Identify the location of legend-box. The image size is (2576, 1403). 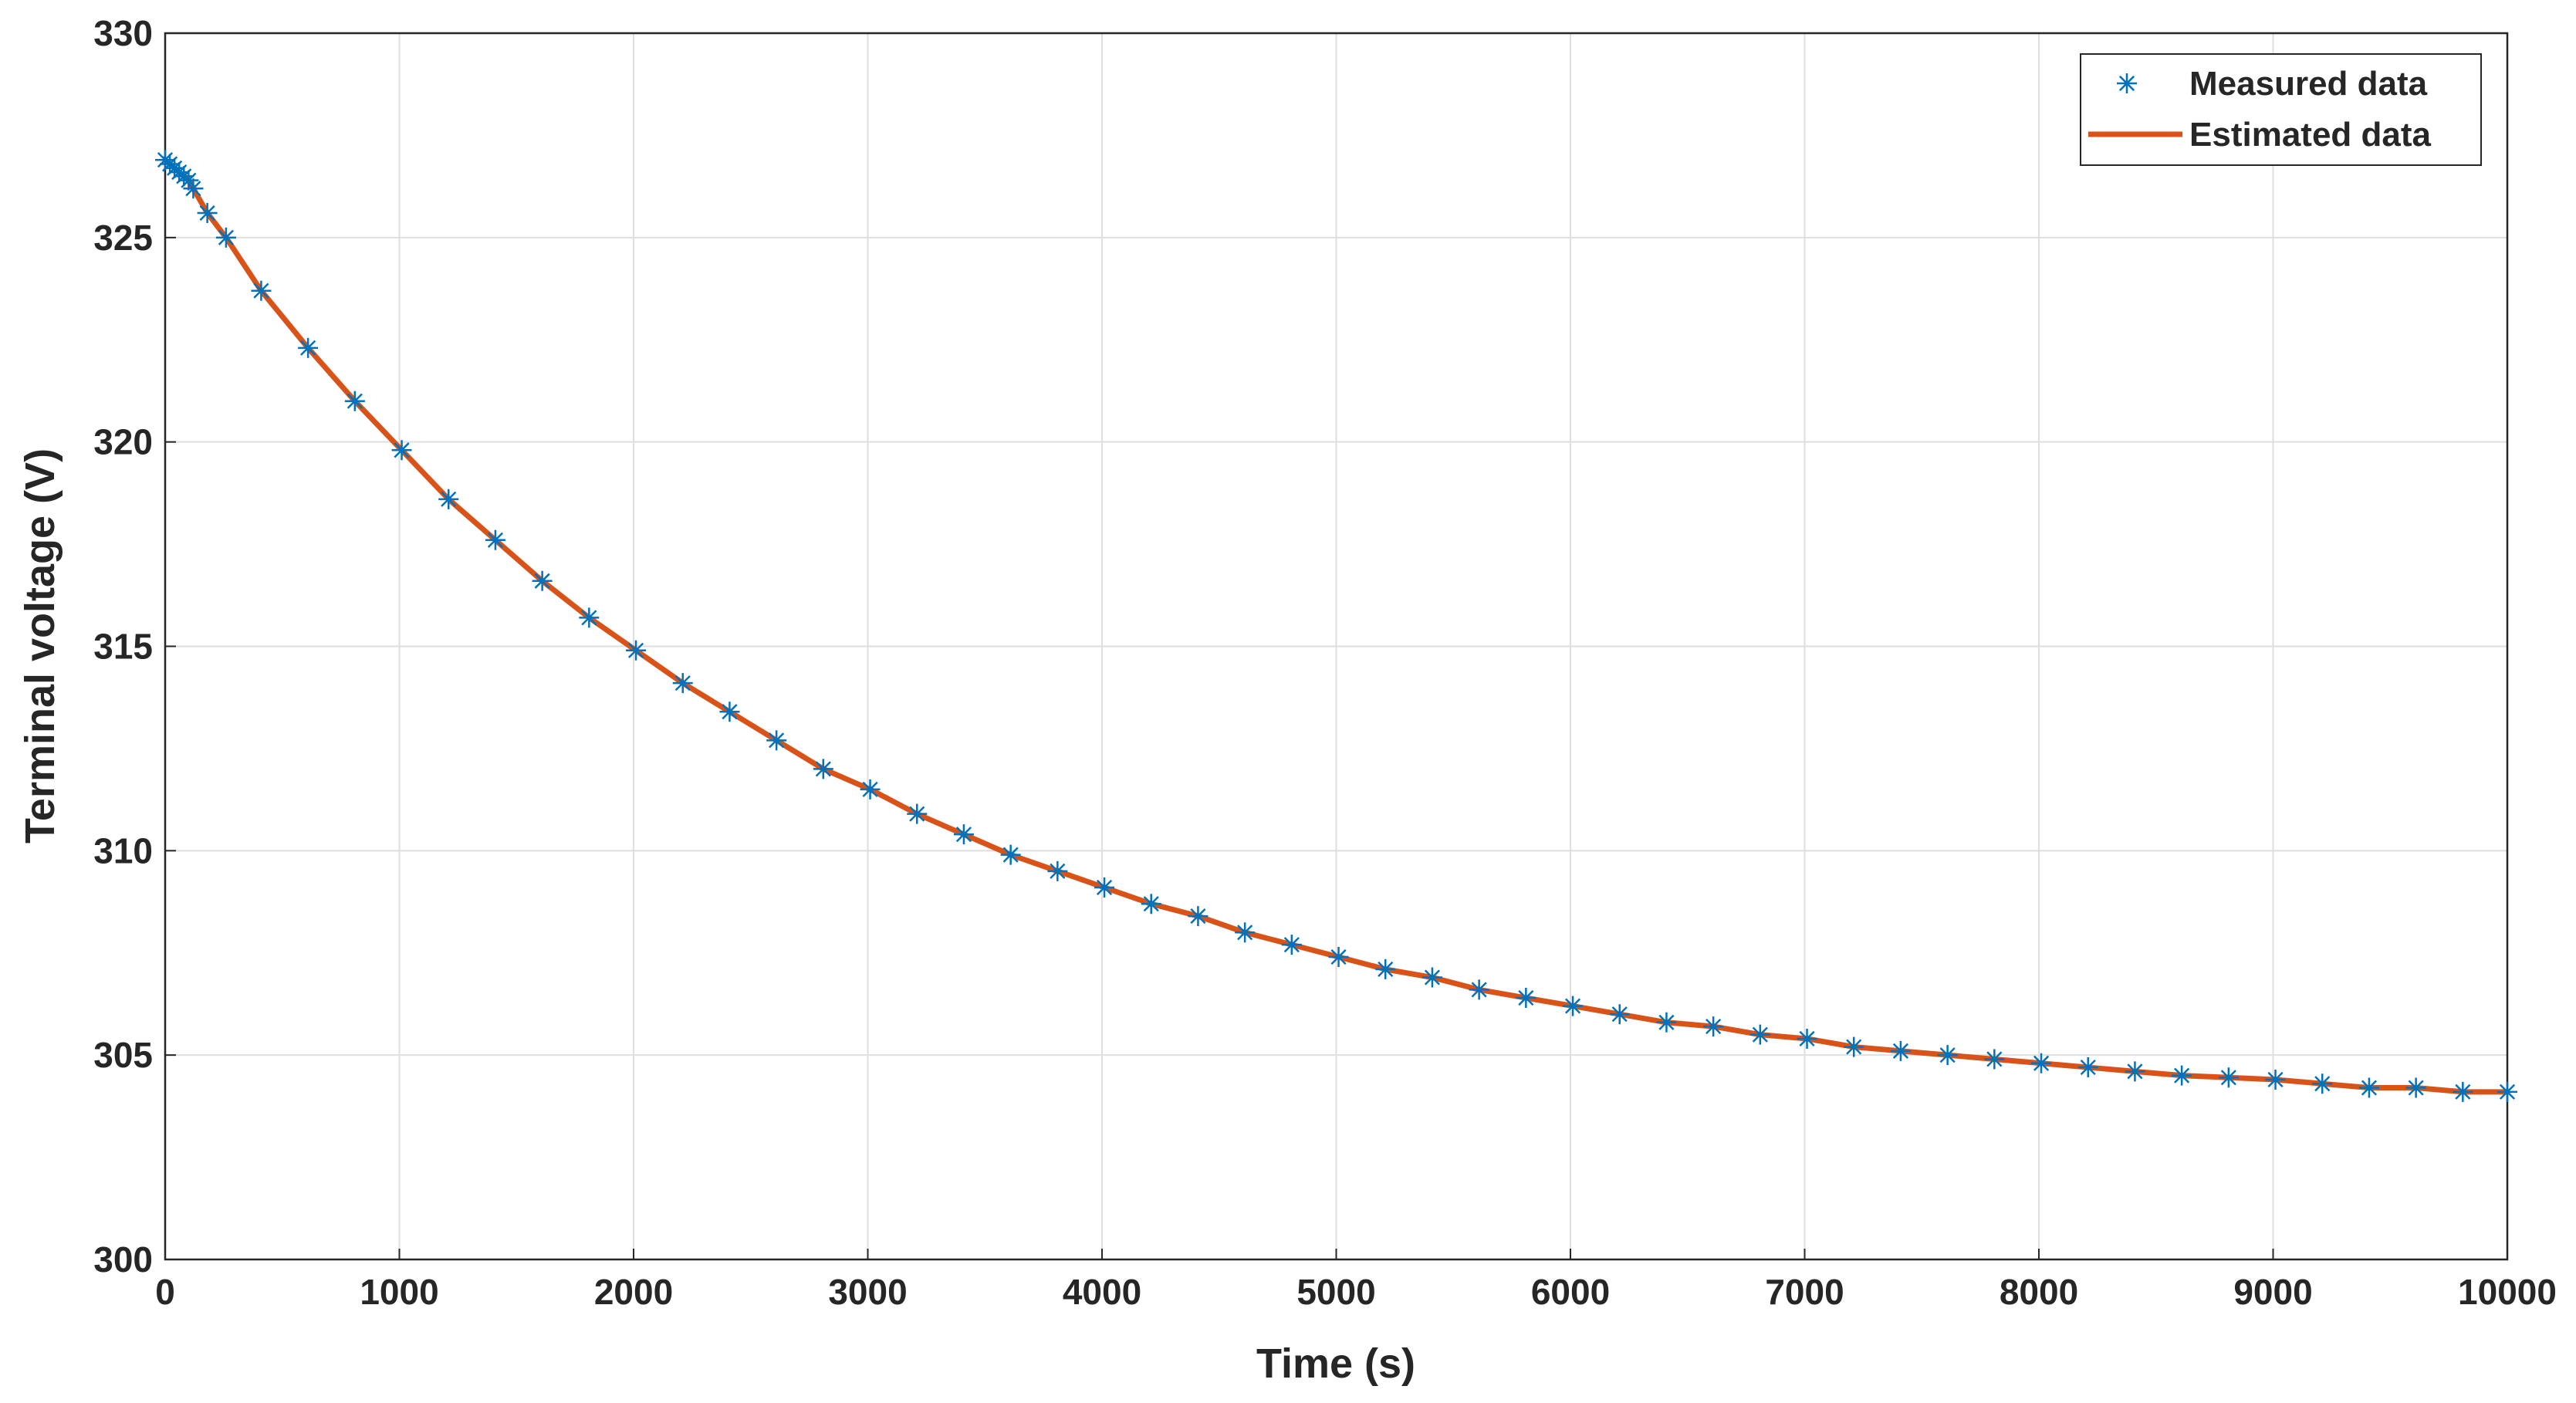
(2281, 109).